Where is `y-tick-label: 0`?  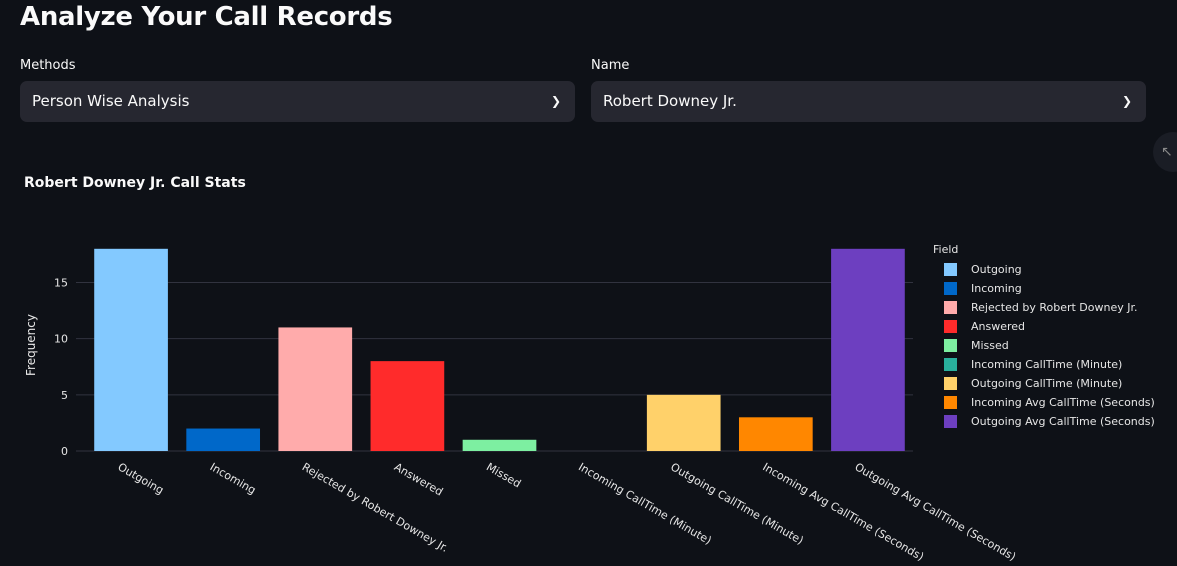
y-tick-label: 0 is located at coordinates (64, 451).